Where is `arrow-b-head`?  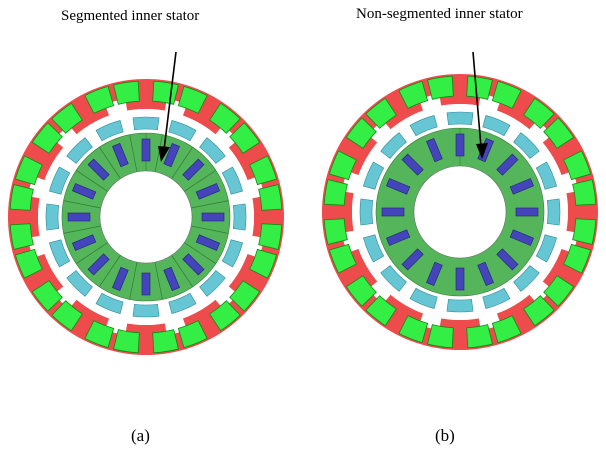
arrow-b-head is located at coordinates (482, 151).